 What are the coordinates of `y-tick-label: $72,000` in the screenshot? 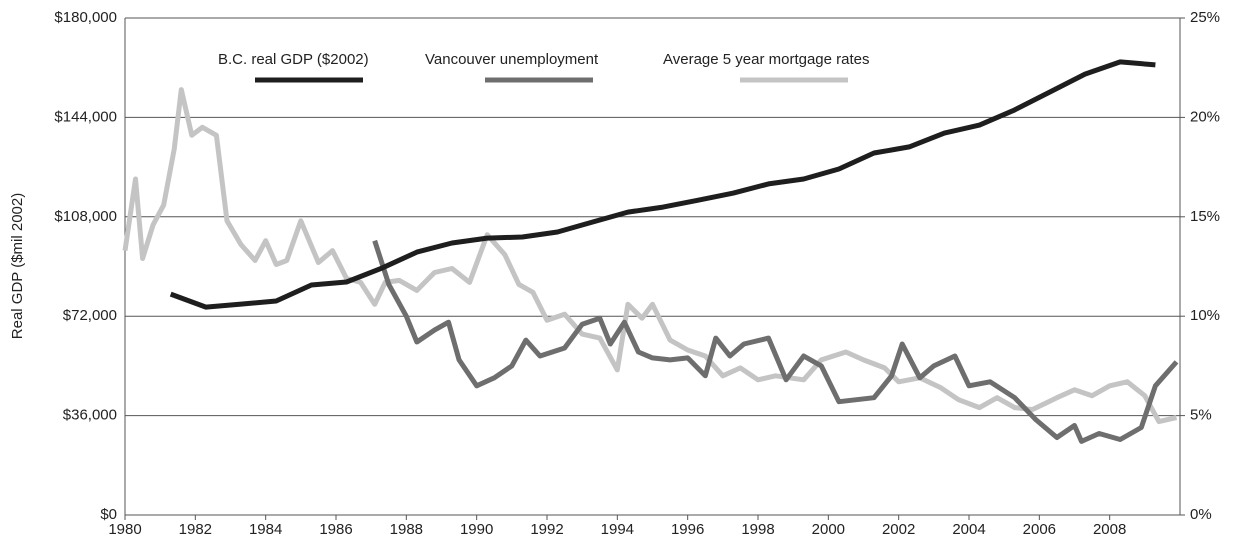 It's located at (90, 315).